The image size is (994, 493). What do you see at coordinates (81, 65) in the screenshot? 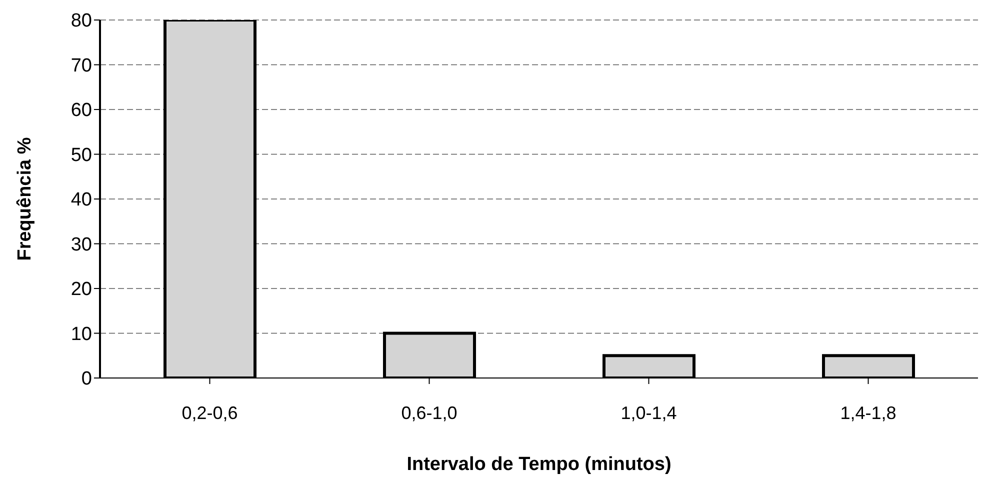
I see `y-tick-label: 70` at bounding box center [81, 65].